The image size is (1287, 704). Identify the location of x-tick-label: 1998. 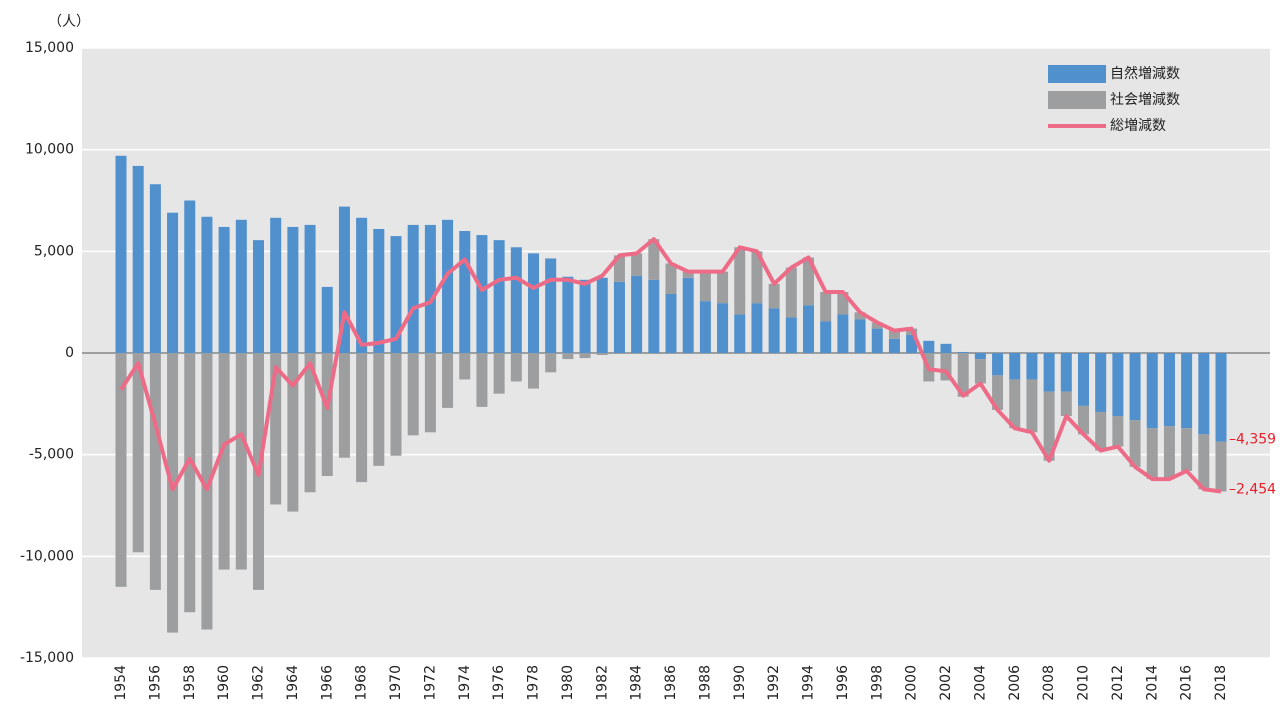
(877, 683).